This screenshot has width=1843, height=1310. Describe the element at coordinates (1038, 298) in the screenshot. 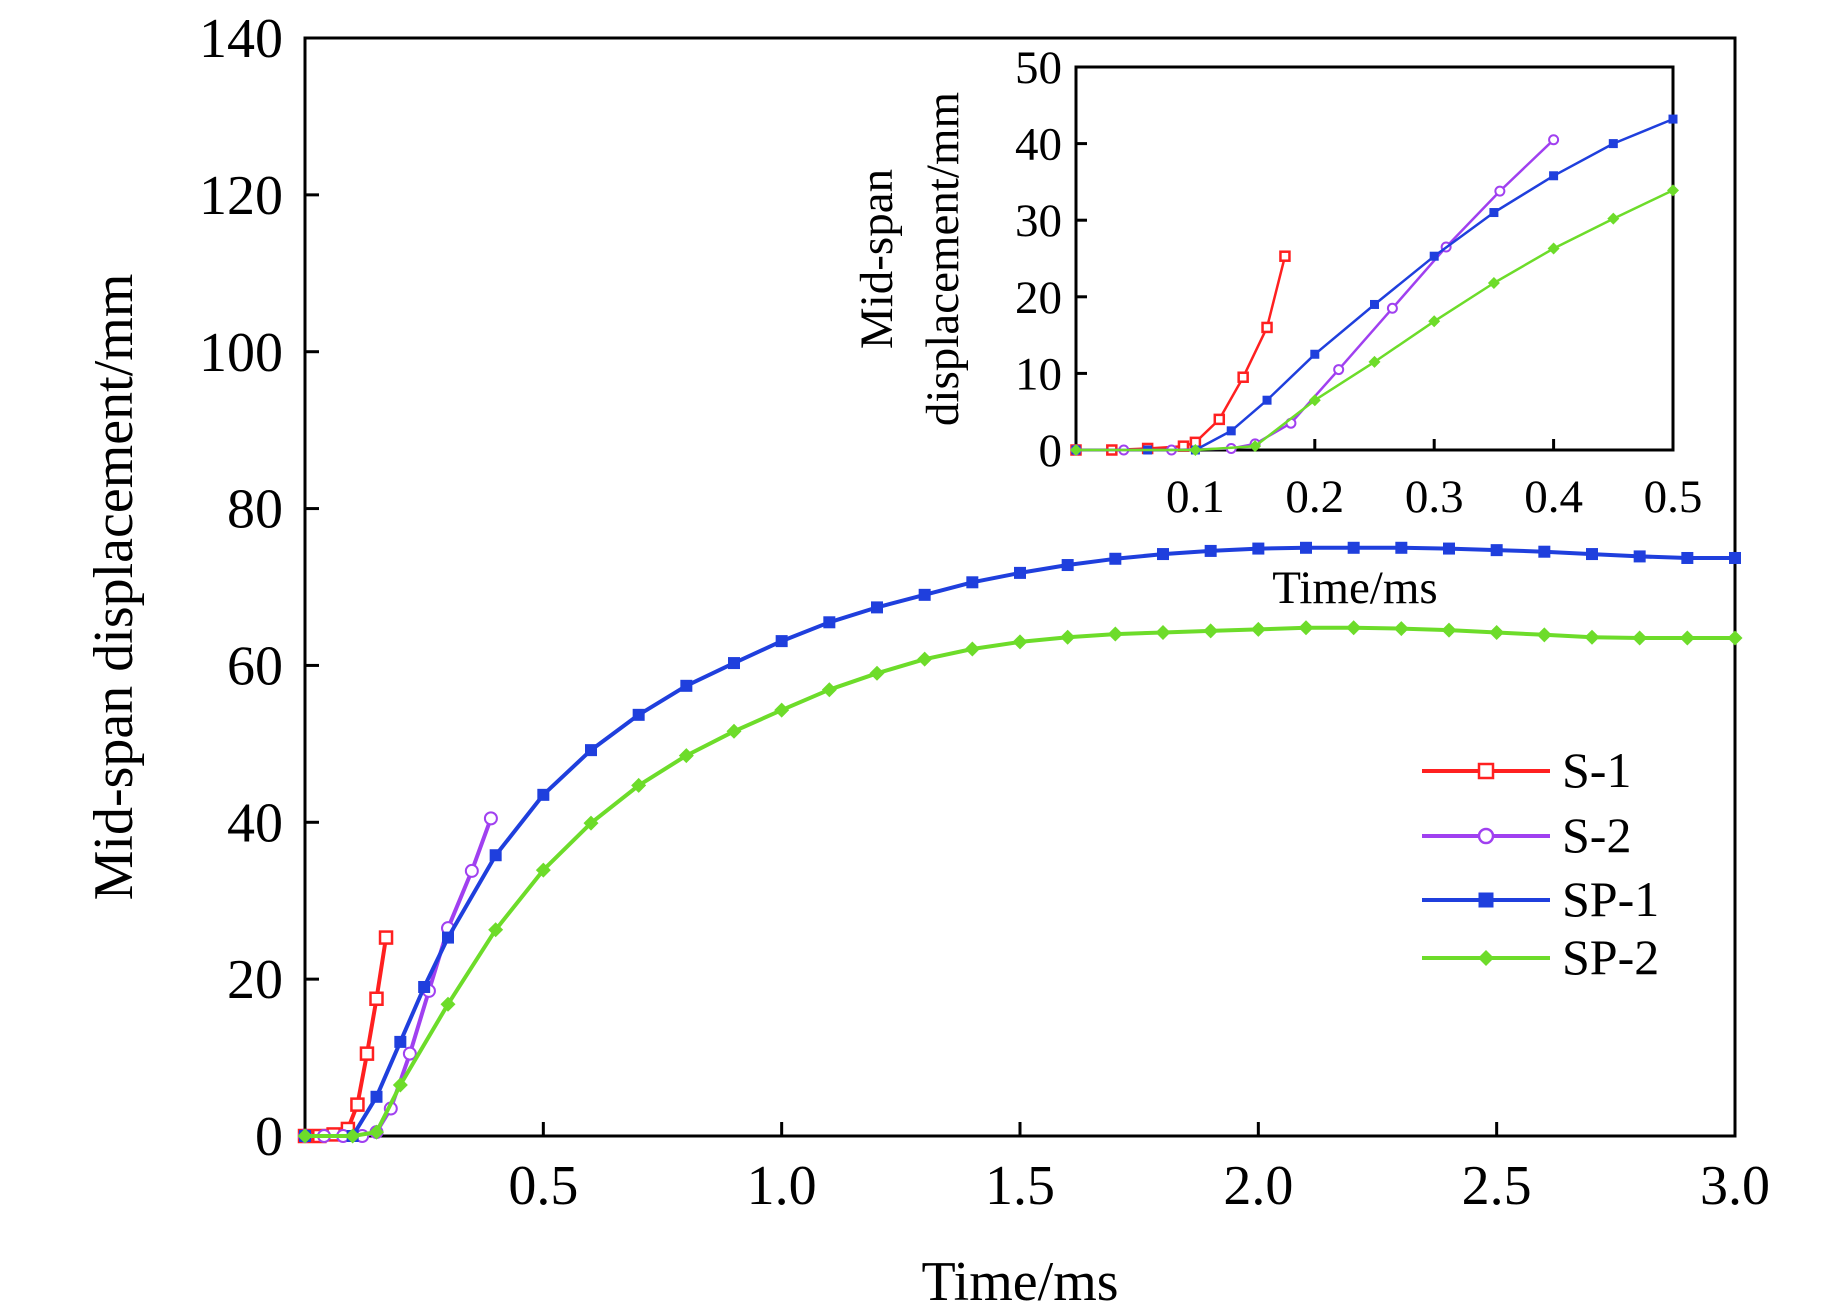

I see `inset-y-tick-label: 20` at that location.